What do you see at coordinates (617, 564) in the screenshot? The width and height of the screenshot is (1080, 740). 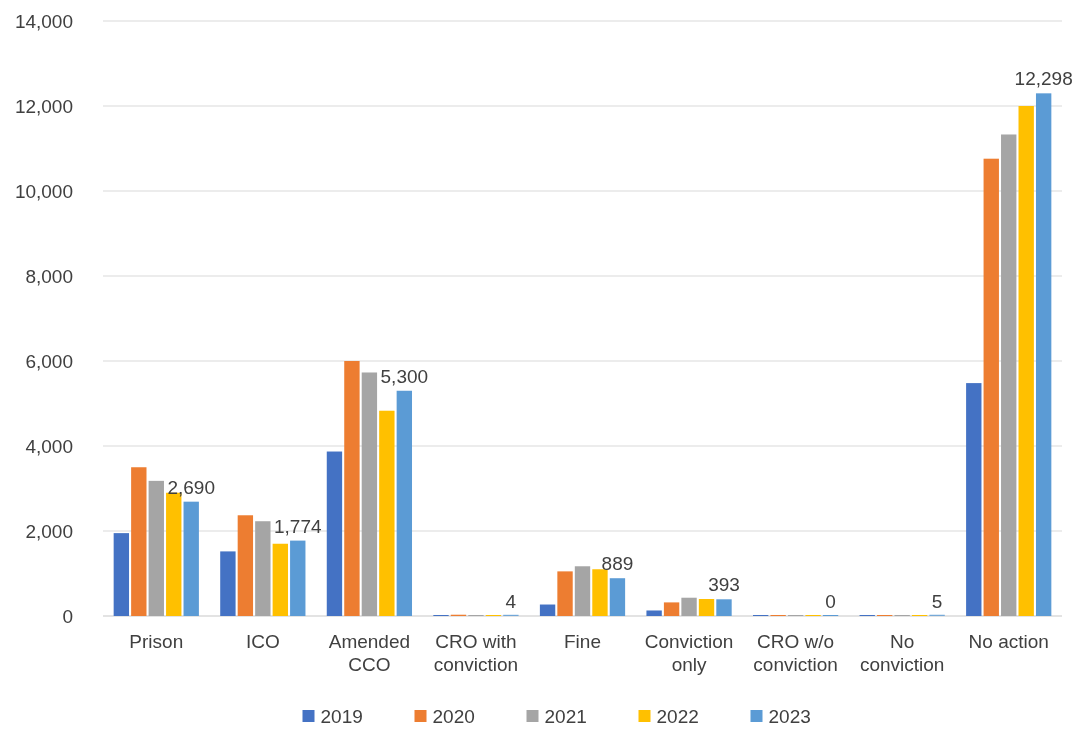 I see `data-label: 889` at bounding box center [617, 564].